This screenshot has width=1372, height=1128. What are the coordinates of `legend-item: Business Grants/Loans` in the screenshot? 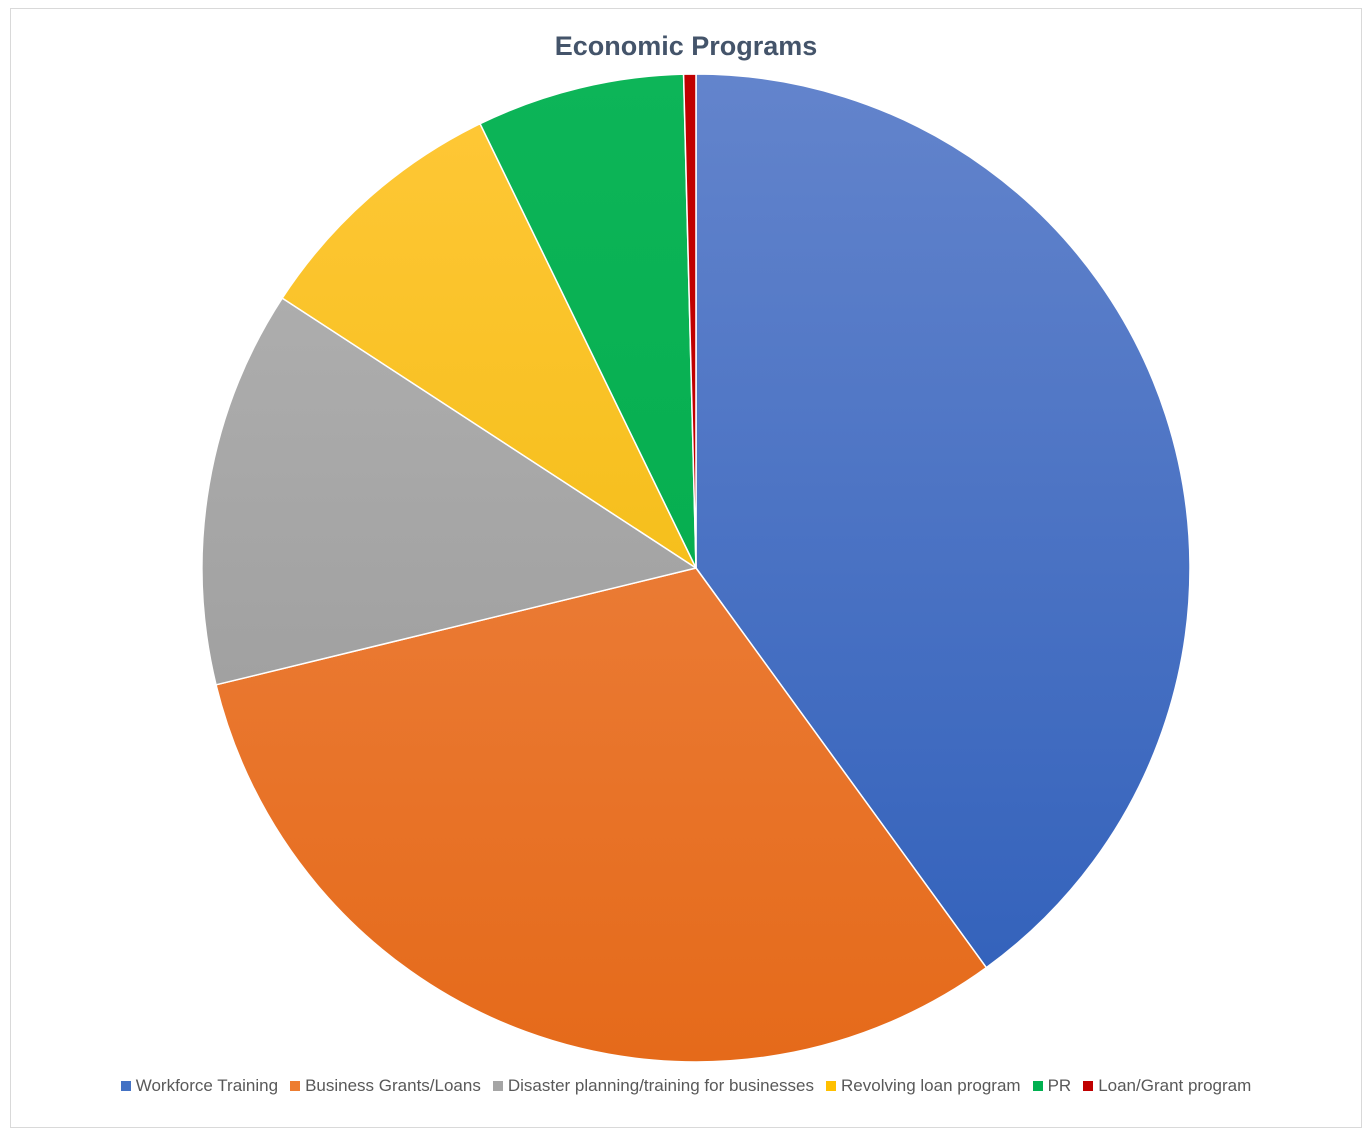 It's located at (385, 1086).